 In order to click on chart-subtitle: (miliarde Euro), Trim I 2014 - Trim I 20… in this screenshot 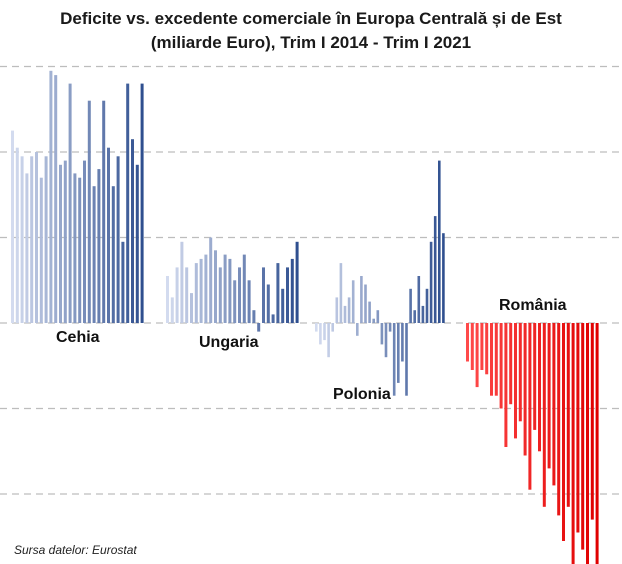, I will do `click(311, 42)`.